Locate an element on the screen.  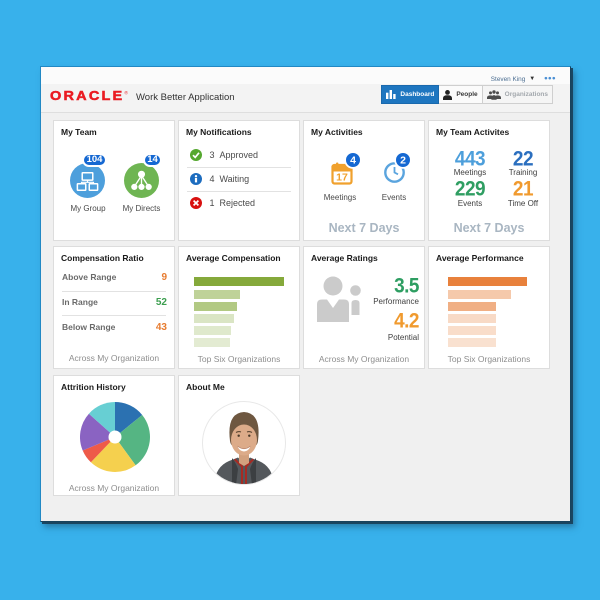
svg-text: 17 is located at coordinates (342, 178).